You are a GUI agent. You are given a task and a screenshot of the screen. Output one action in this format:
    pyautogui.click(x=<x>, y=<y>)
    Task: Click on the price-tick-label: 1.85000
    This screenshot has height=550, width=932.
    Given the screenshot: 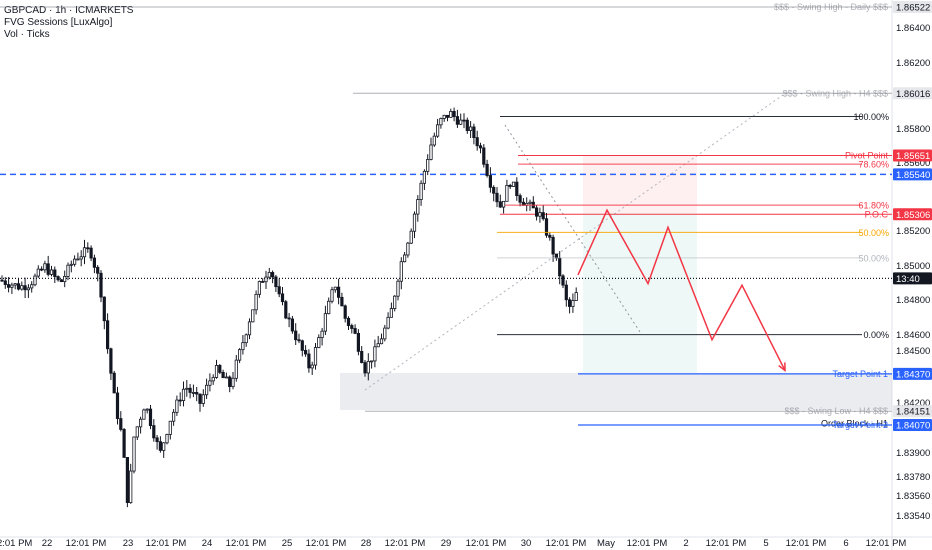 What is the action you would take?
    pyautogui.click(x=913, y=266)
    